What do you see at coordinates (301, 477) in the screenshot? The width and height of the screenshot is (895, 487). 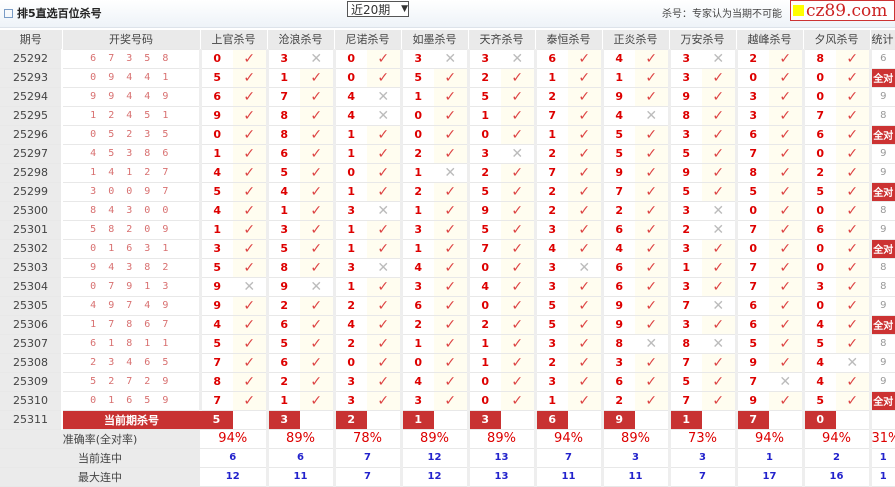 I see `max-streak-value: 11` at bounding box center [301, 477].